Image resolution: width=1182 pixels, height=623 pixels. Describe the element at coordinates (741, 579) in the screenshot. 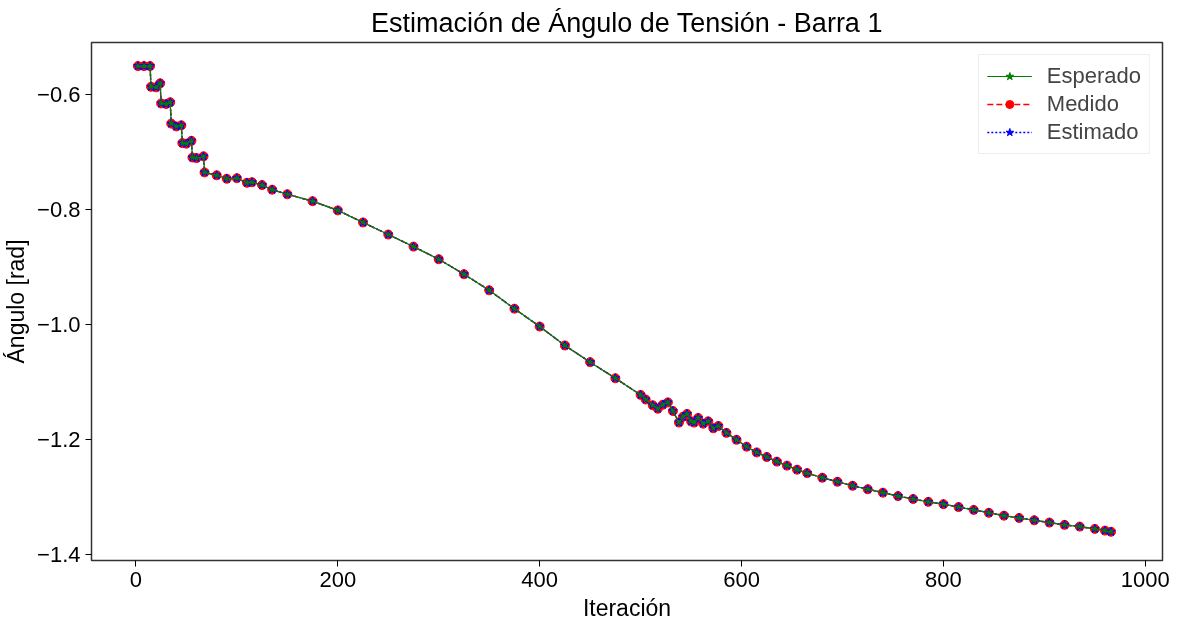

I see `x-tick-label: 600` at that location.